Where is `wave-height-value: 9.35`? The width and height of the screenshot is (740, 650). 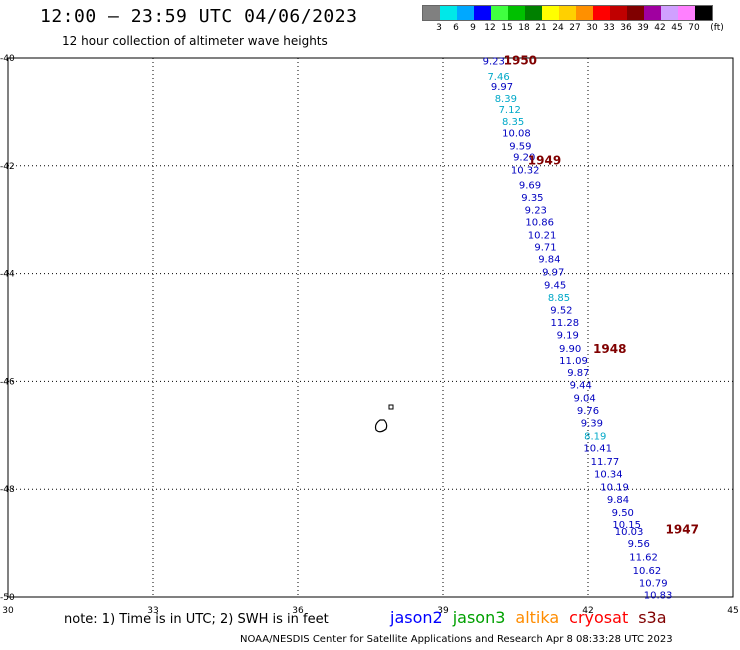 wave-height-value: 9.35 is located at coordinates (532, 198).